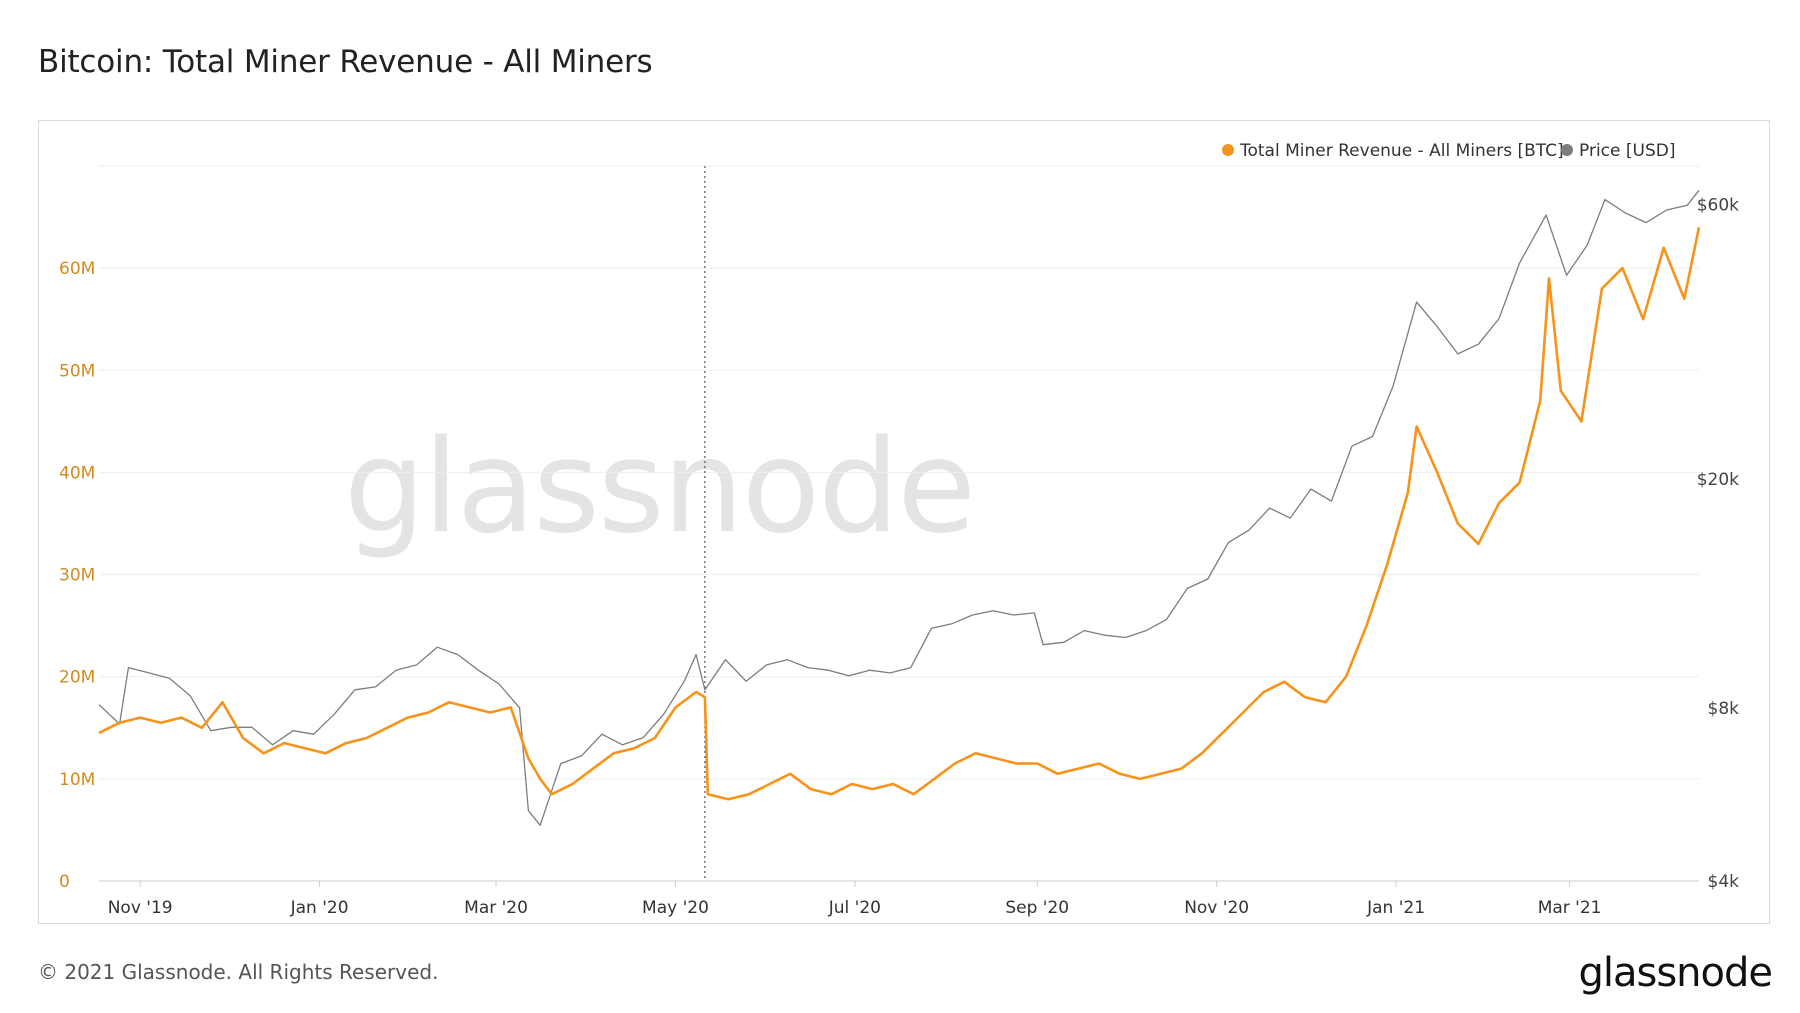 This screenshot has width=1800, height=1013. What do you see at coordinates (854, 908) in the screenshot?
I see `x-tick-label: Jul '20` at bounding box center [854, 908].